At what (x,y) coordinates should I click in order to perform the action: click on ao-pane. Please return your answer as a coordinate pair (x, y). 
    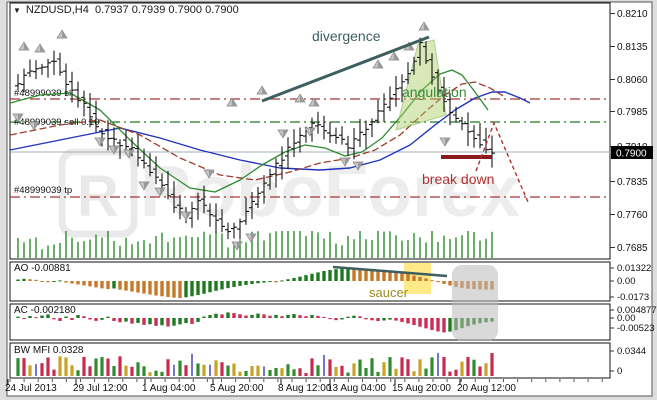
    Looking at the image, I should click on (310, 281).